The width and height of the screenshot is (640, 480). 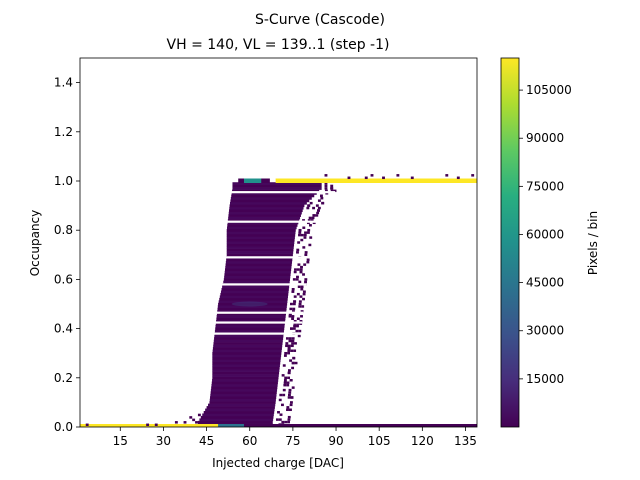 What do you see at coordinates (63, 181) in the screenshot?
I see `y-tick-label-5: 1.0` at bounding box center [63, 181].